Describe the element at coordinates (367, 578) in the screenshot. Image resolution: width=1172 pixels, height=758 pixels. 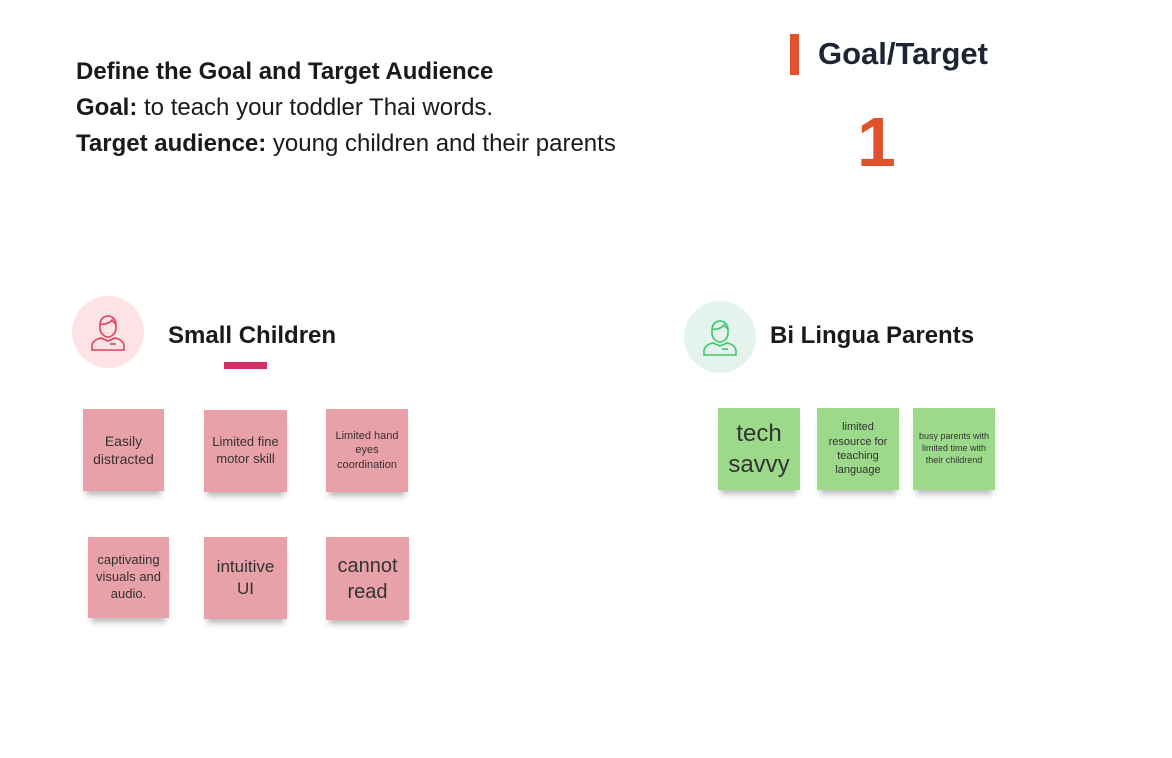
I see `sticky-note: cannot read` at that location.